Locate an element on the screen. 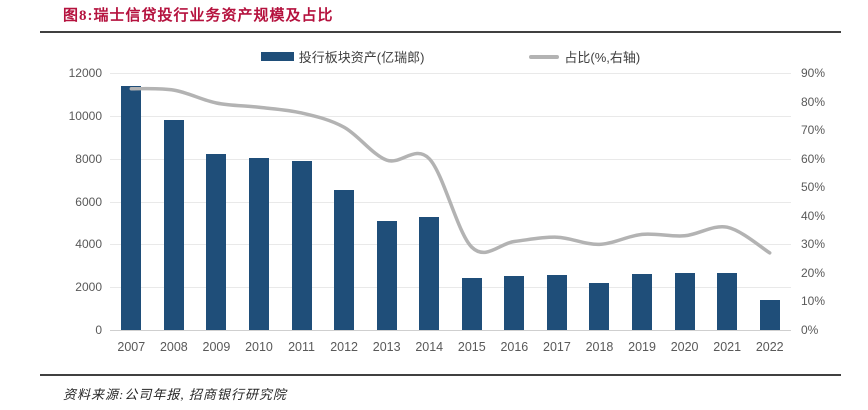 Image resolution: width=868 pixels, height=410 pixels. bar-slot-2007 is located at coordinates (131, 201).